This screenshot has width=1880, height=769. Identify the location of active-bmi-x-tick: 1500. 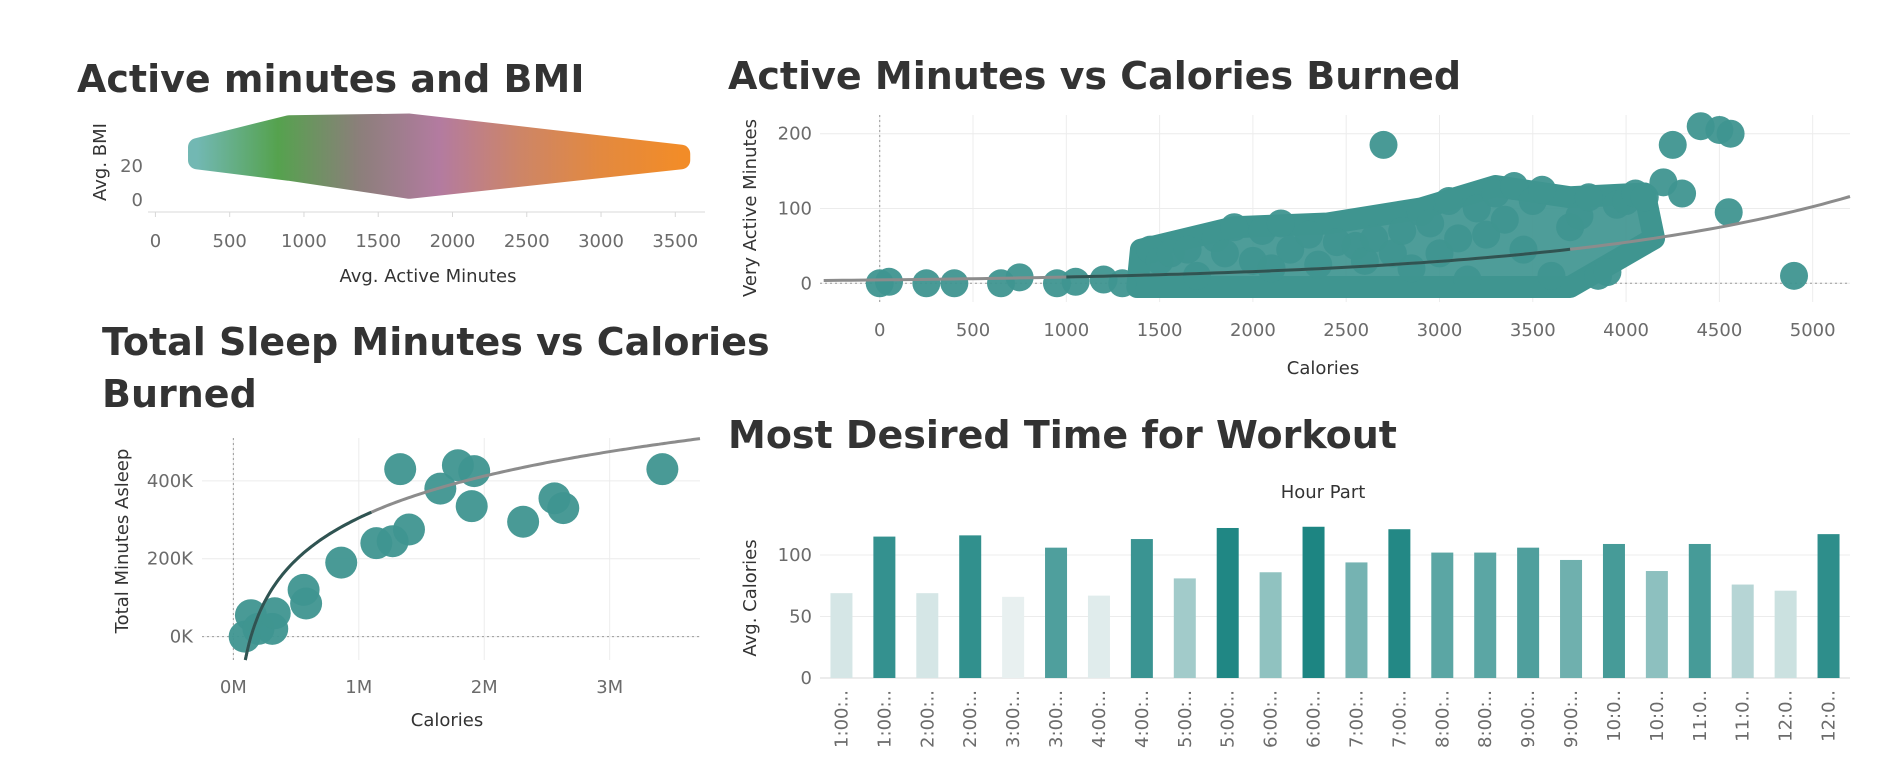
(378, 241).